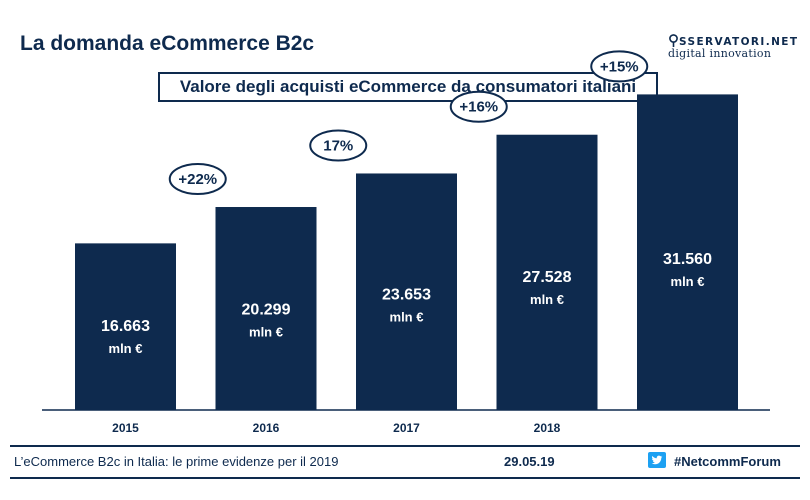  I want to click on data-label-value: 27.528, so click(547, 277).